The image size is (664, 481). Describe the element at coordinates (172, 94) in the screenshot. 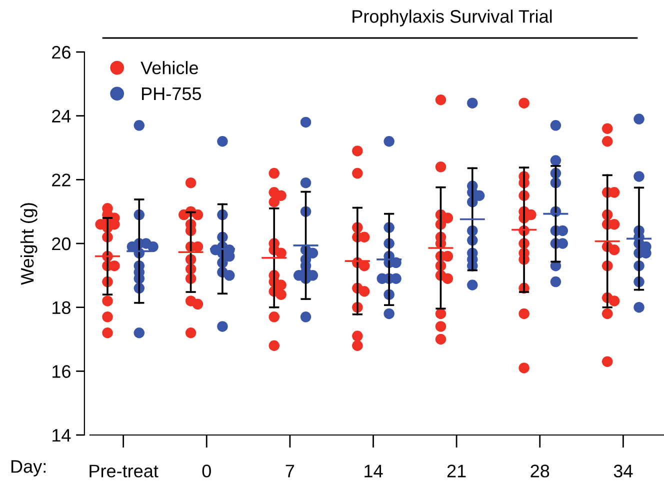

I see `legend-label: PH-755` at that location.